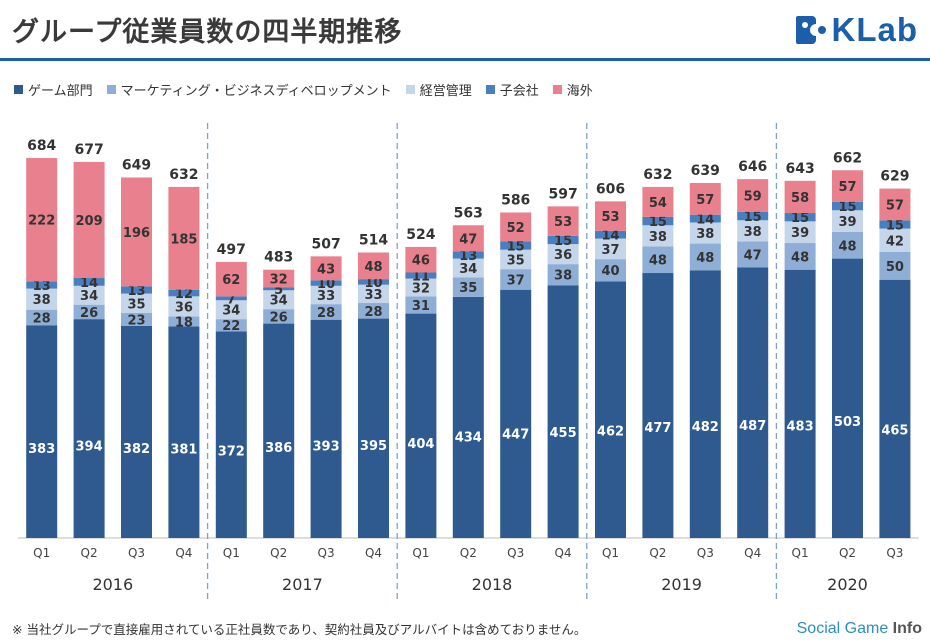 Image resolution: width=930 pixels, height=643 pixels. I want to click on data-label-game: 483, so click(800, 427).